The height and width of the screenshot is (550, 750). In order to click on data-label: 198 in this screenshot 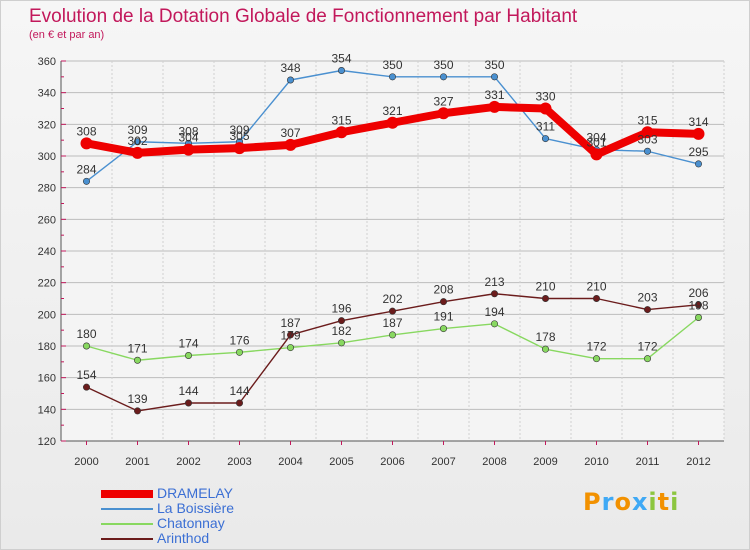, I will do `click(698, 306)`.